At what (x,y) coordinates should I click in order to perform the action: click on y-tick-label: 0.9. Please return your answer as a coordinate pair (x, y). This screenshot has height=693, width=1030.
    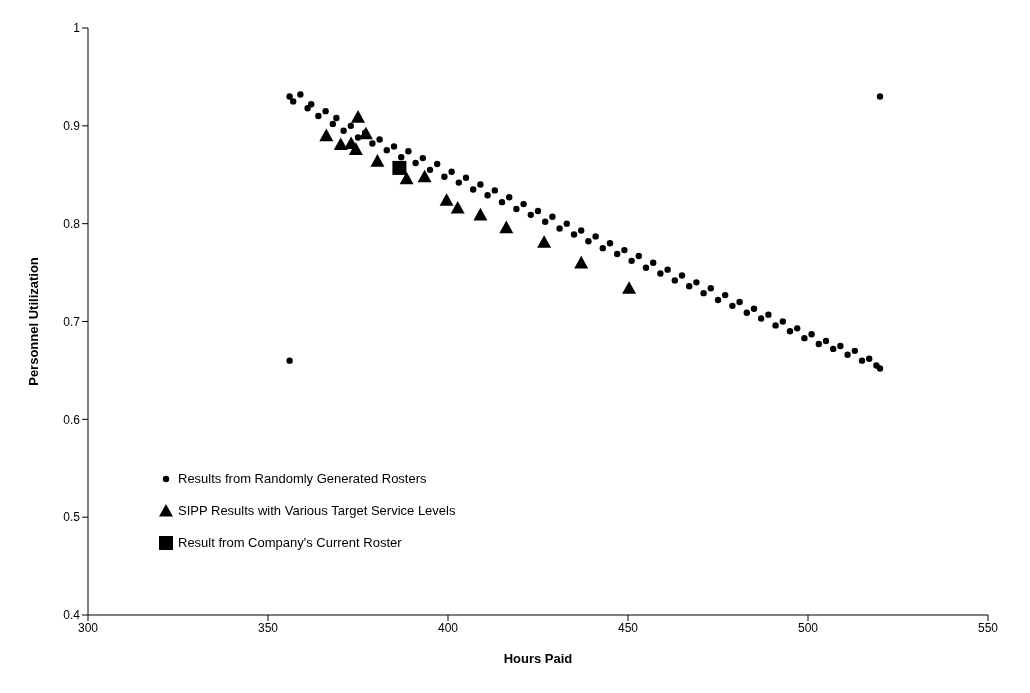
    Looking at the image, I should click on (72, 126).